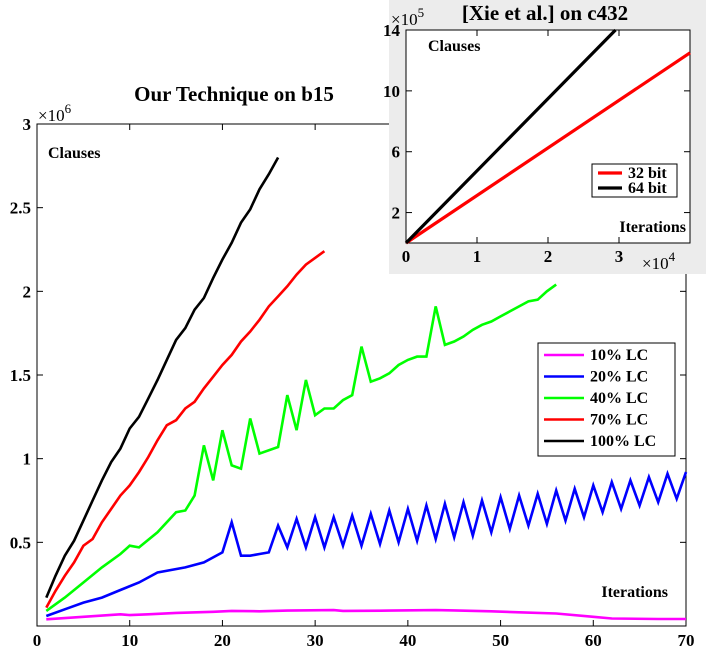  I want to click on main-x-tick-label: 0, so click(37, 639).